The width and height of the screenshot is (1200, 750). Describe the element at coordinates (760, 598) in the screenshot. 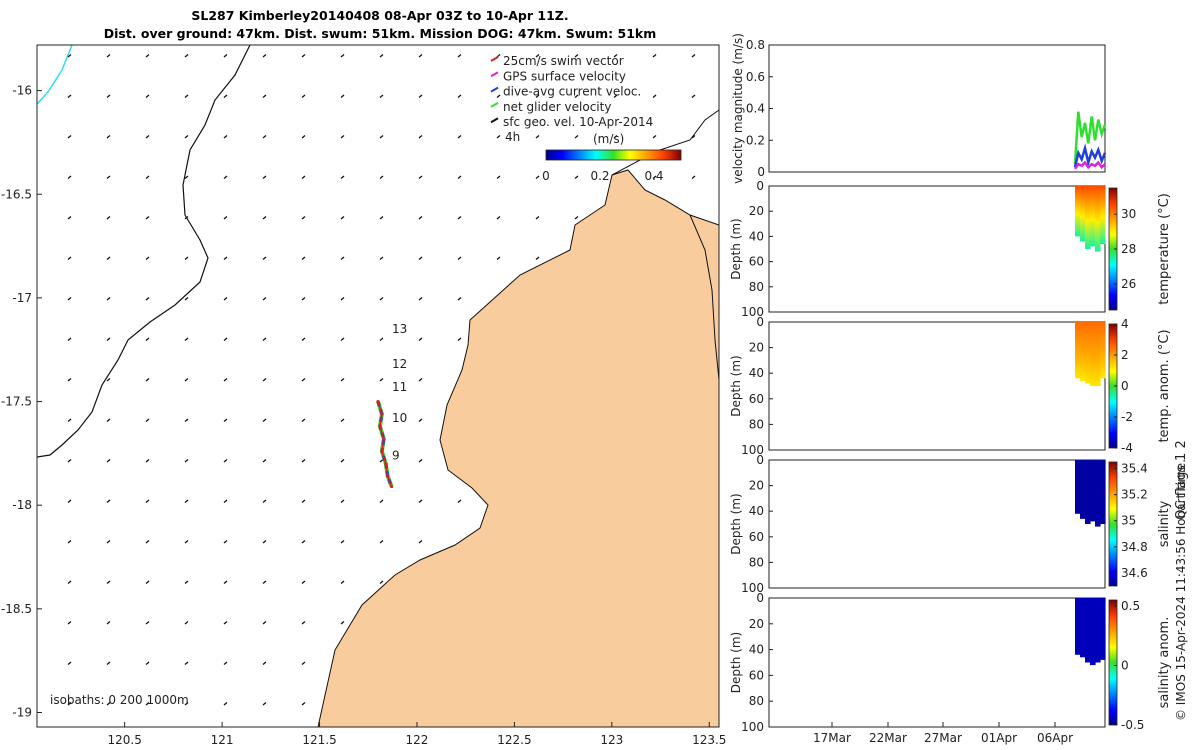

I see `salinity-anomaly-y-tick-label: 0` at that location.